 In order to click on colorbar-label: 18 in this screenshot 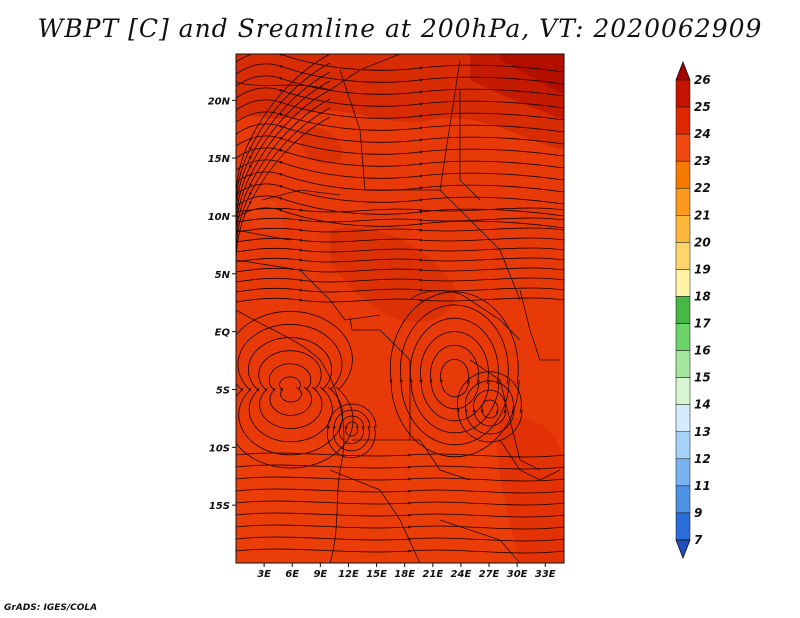, I will do `click(702, 296)`.